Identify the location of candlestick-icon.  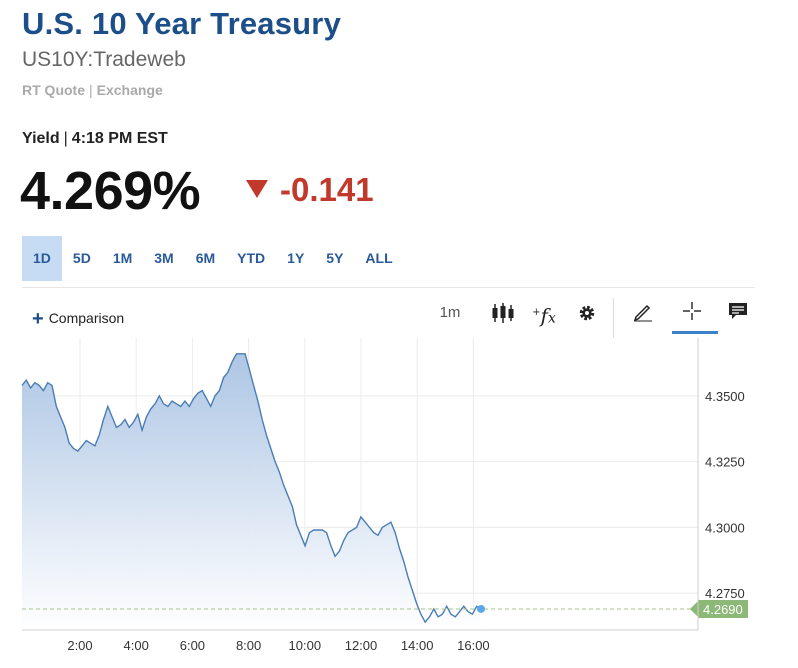
(503, 313).